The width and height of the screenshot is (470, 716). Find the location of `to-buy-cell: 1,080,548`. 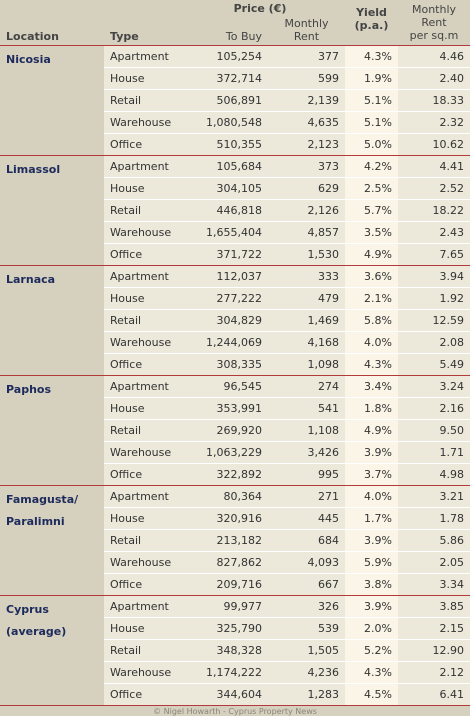

to-buy-cell: 1,080,548 is located at coordinates (221, 121).